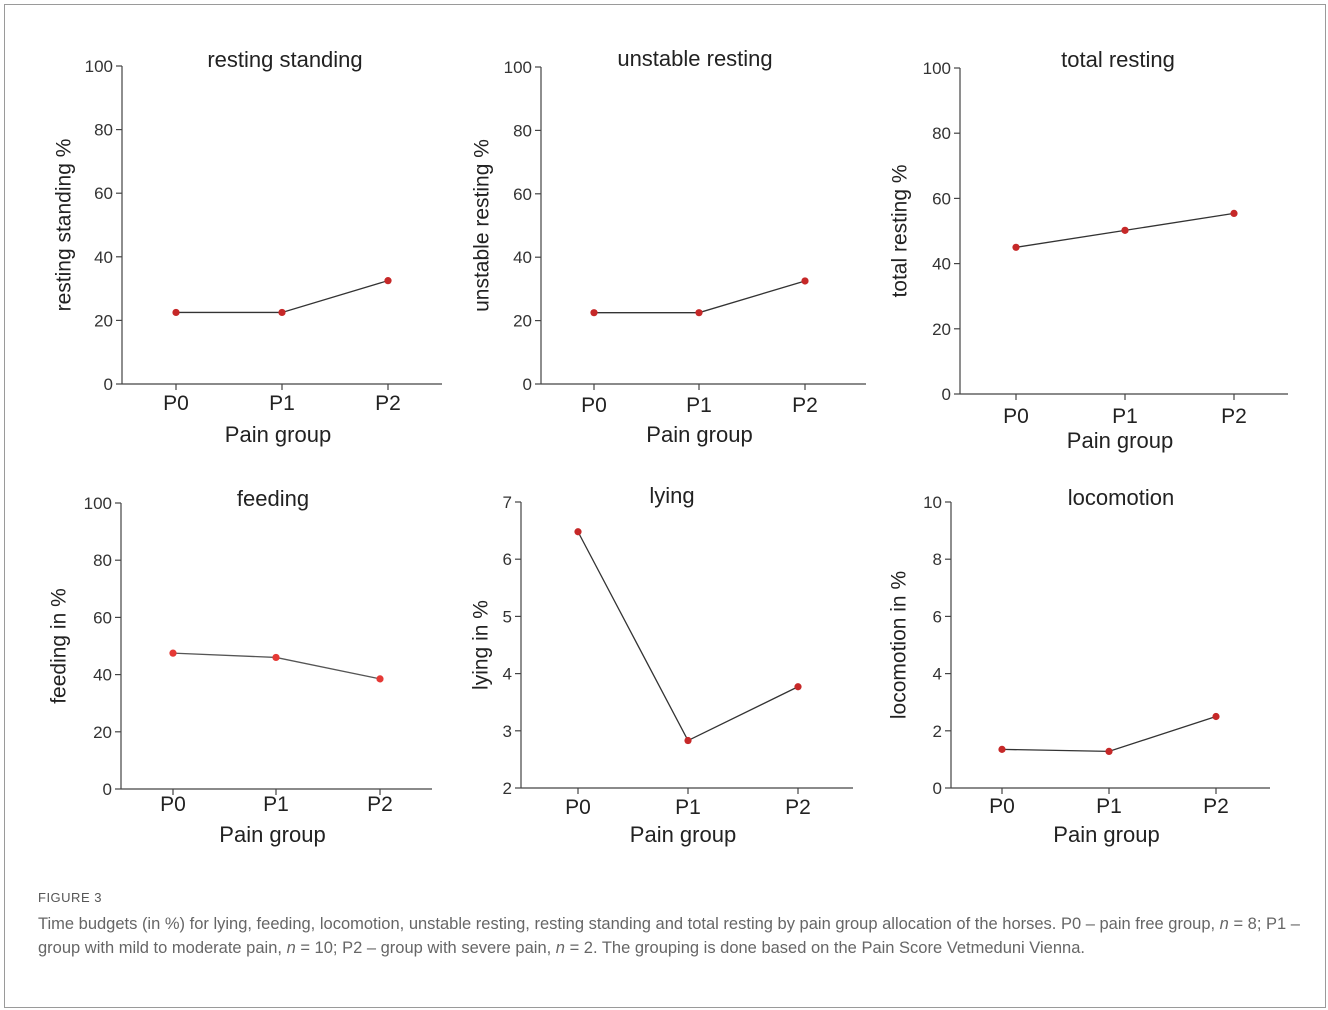 The height and width of the screenshot is (1010, 1328). What do you see at coordinates (70, 897) in the screenshot?
I see `figure-label: FIGURE 3` at bounding box center [70, 897].